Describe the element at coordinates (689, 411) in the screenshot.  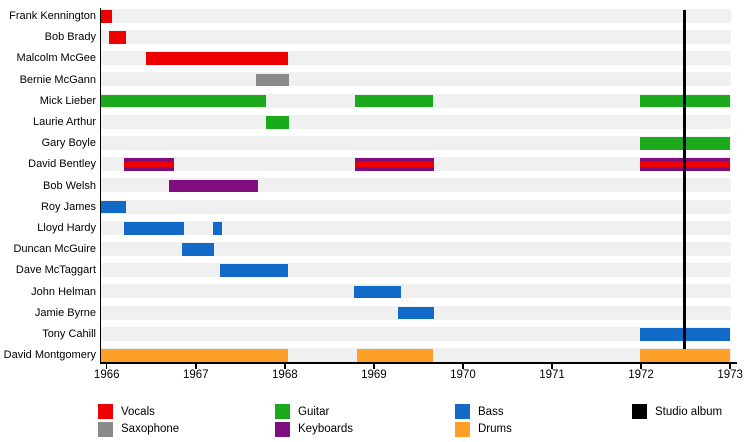
I see `legend-label: Studio album` at that location.